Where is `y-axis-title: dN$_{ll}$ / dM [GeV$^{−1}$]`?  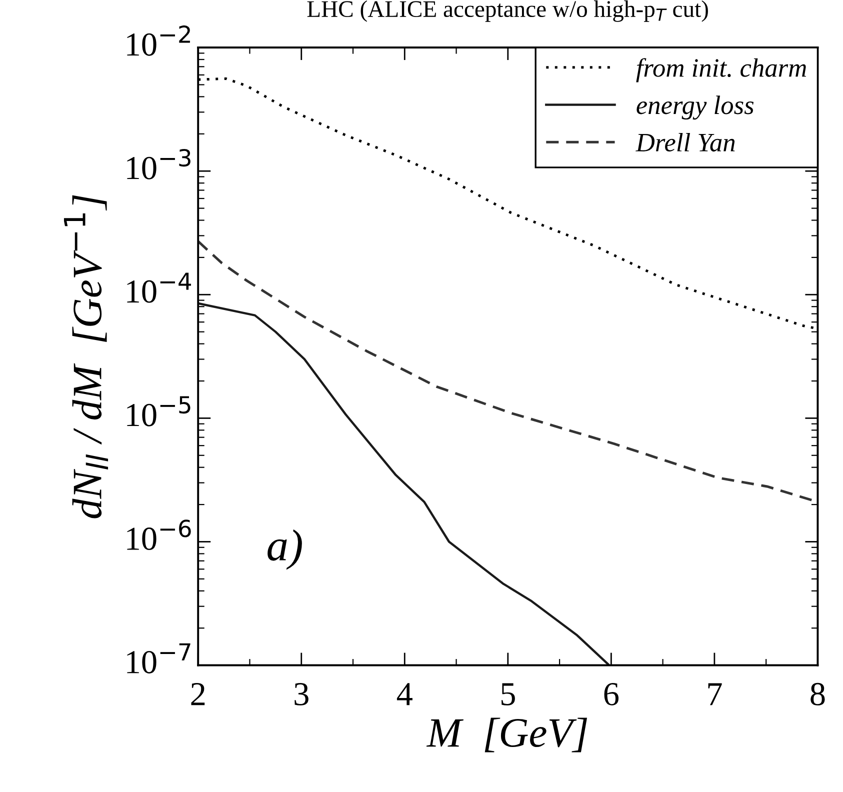
y-axis-title: dN$_{ll}$ / dM [GeV$^{−1}$] is located at coordinates (86, 356).